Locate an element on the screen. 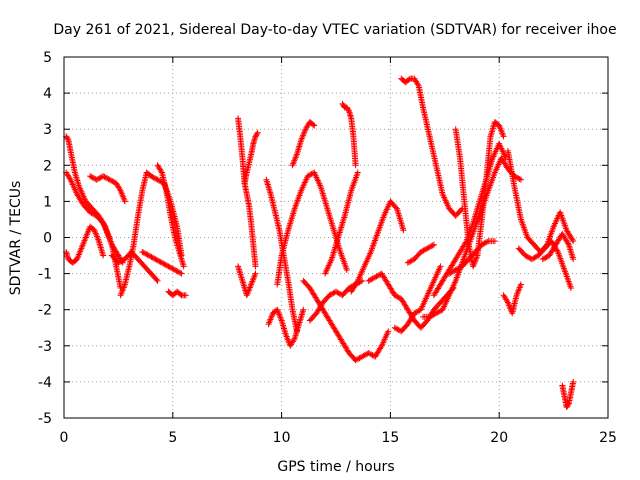 The width and height of the screenshot is (640, 480). x-tick-label: 5 is located at coordinates (172, 438).